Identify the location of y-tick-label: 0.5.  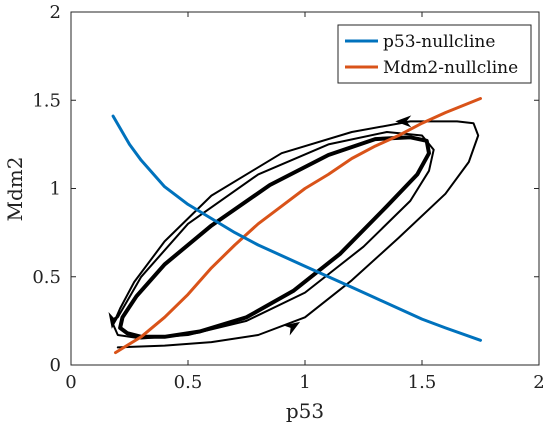
(46, 277).